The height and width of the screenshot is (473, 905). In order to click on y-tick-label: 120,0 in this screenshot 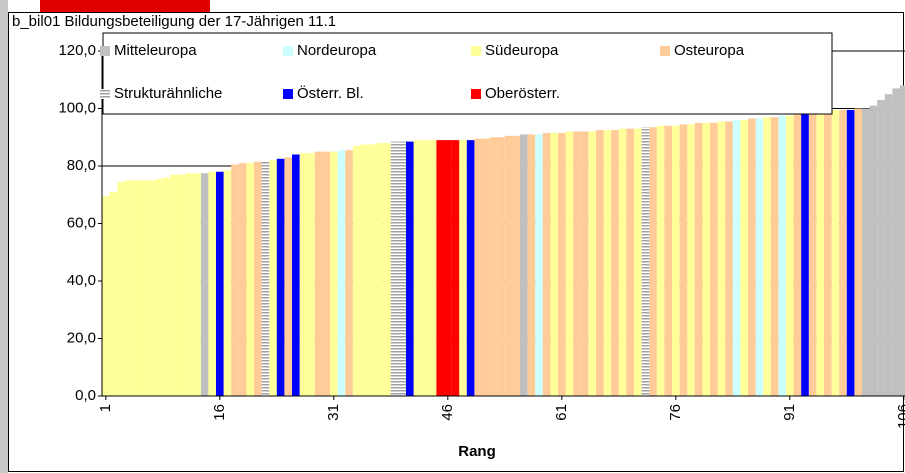, I will do `click(77, 50)`.